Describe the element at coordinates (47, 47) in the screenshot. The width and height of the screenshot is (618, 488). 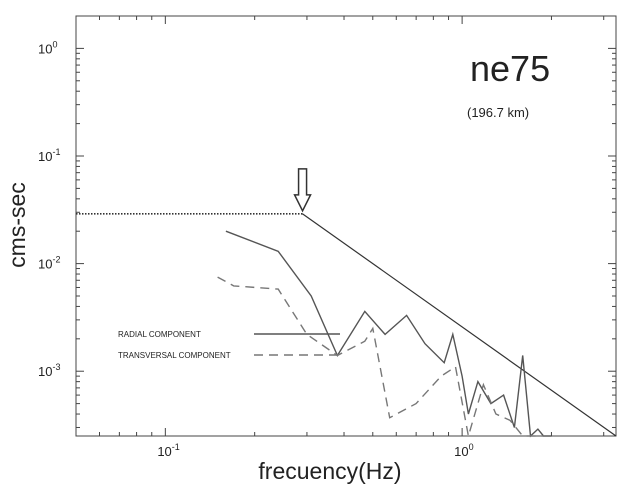
I see `y-tick-label: 10⁰` at that location.